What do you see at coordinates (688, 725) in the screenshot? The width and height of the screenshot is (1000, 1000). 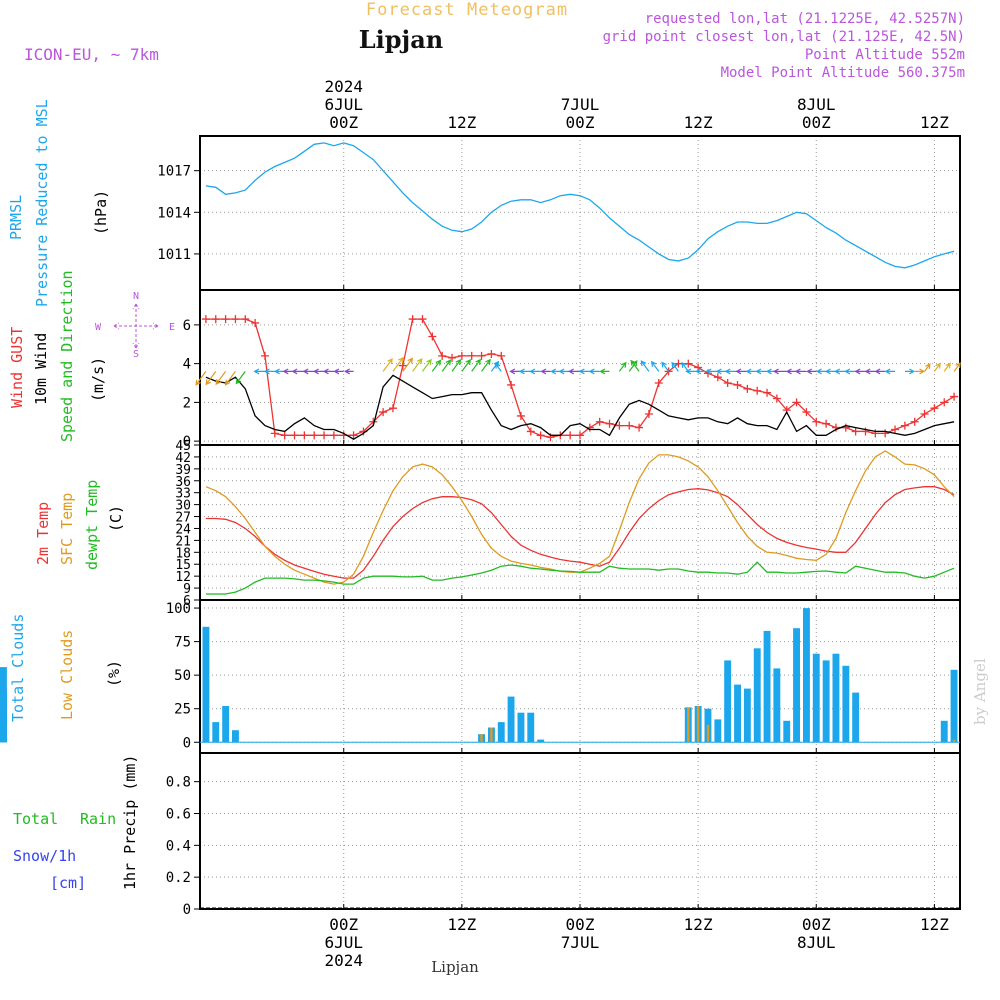 I see `low-cloud-bar` at bounding box center [688, 725].